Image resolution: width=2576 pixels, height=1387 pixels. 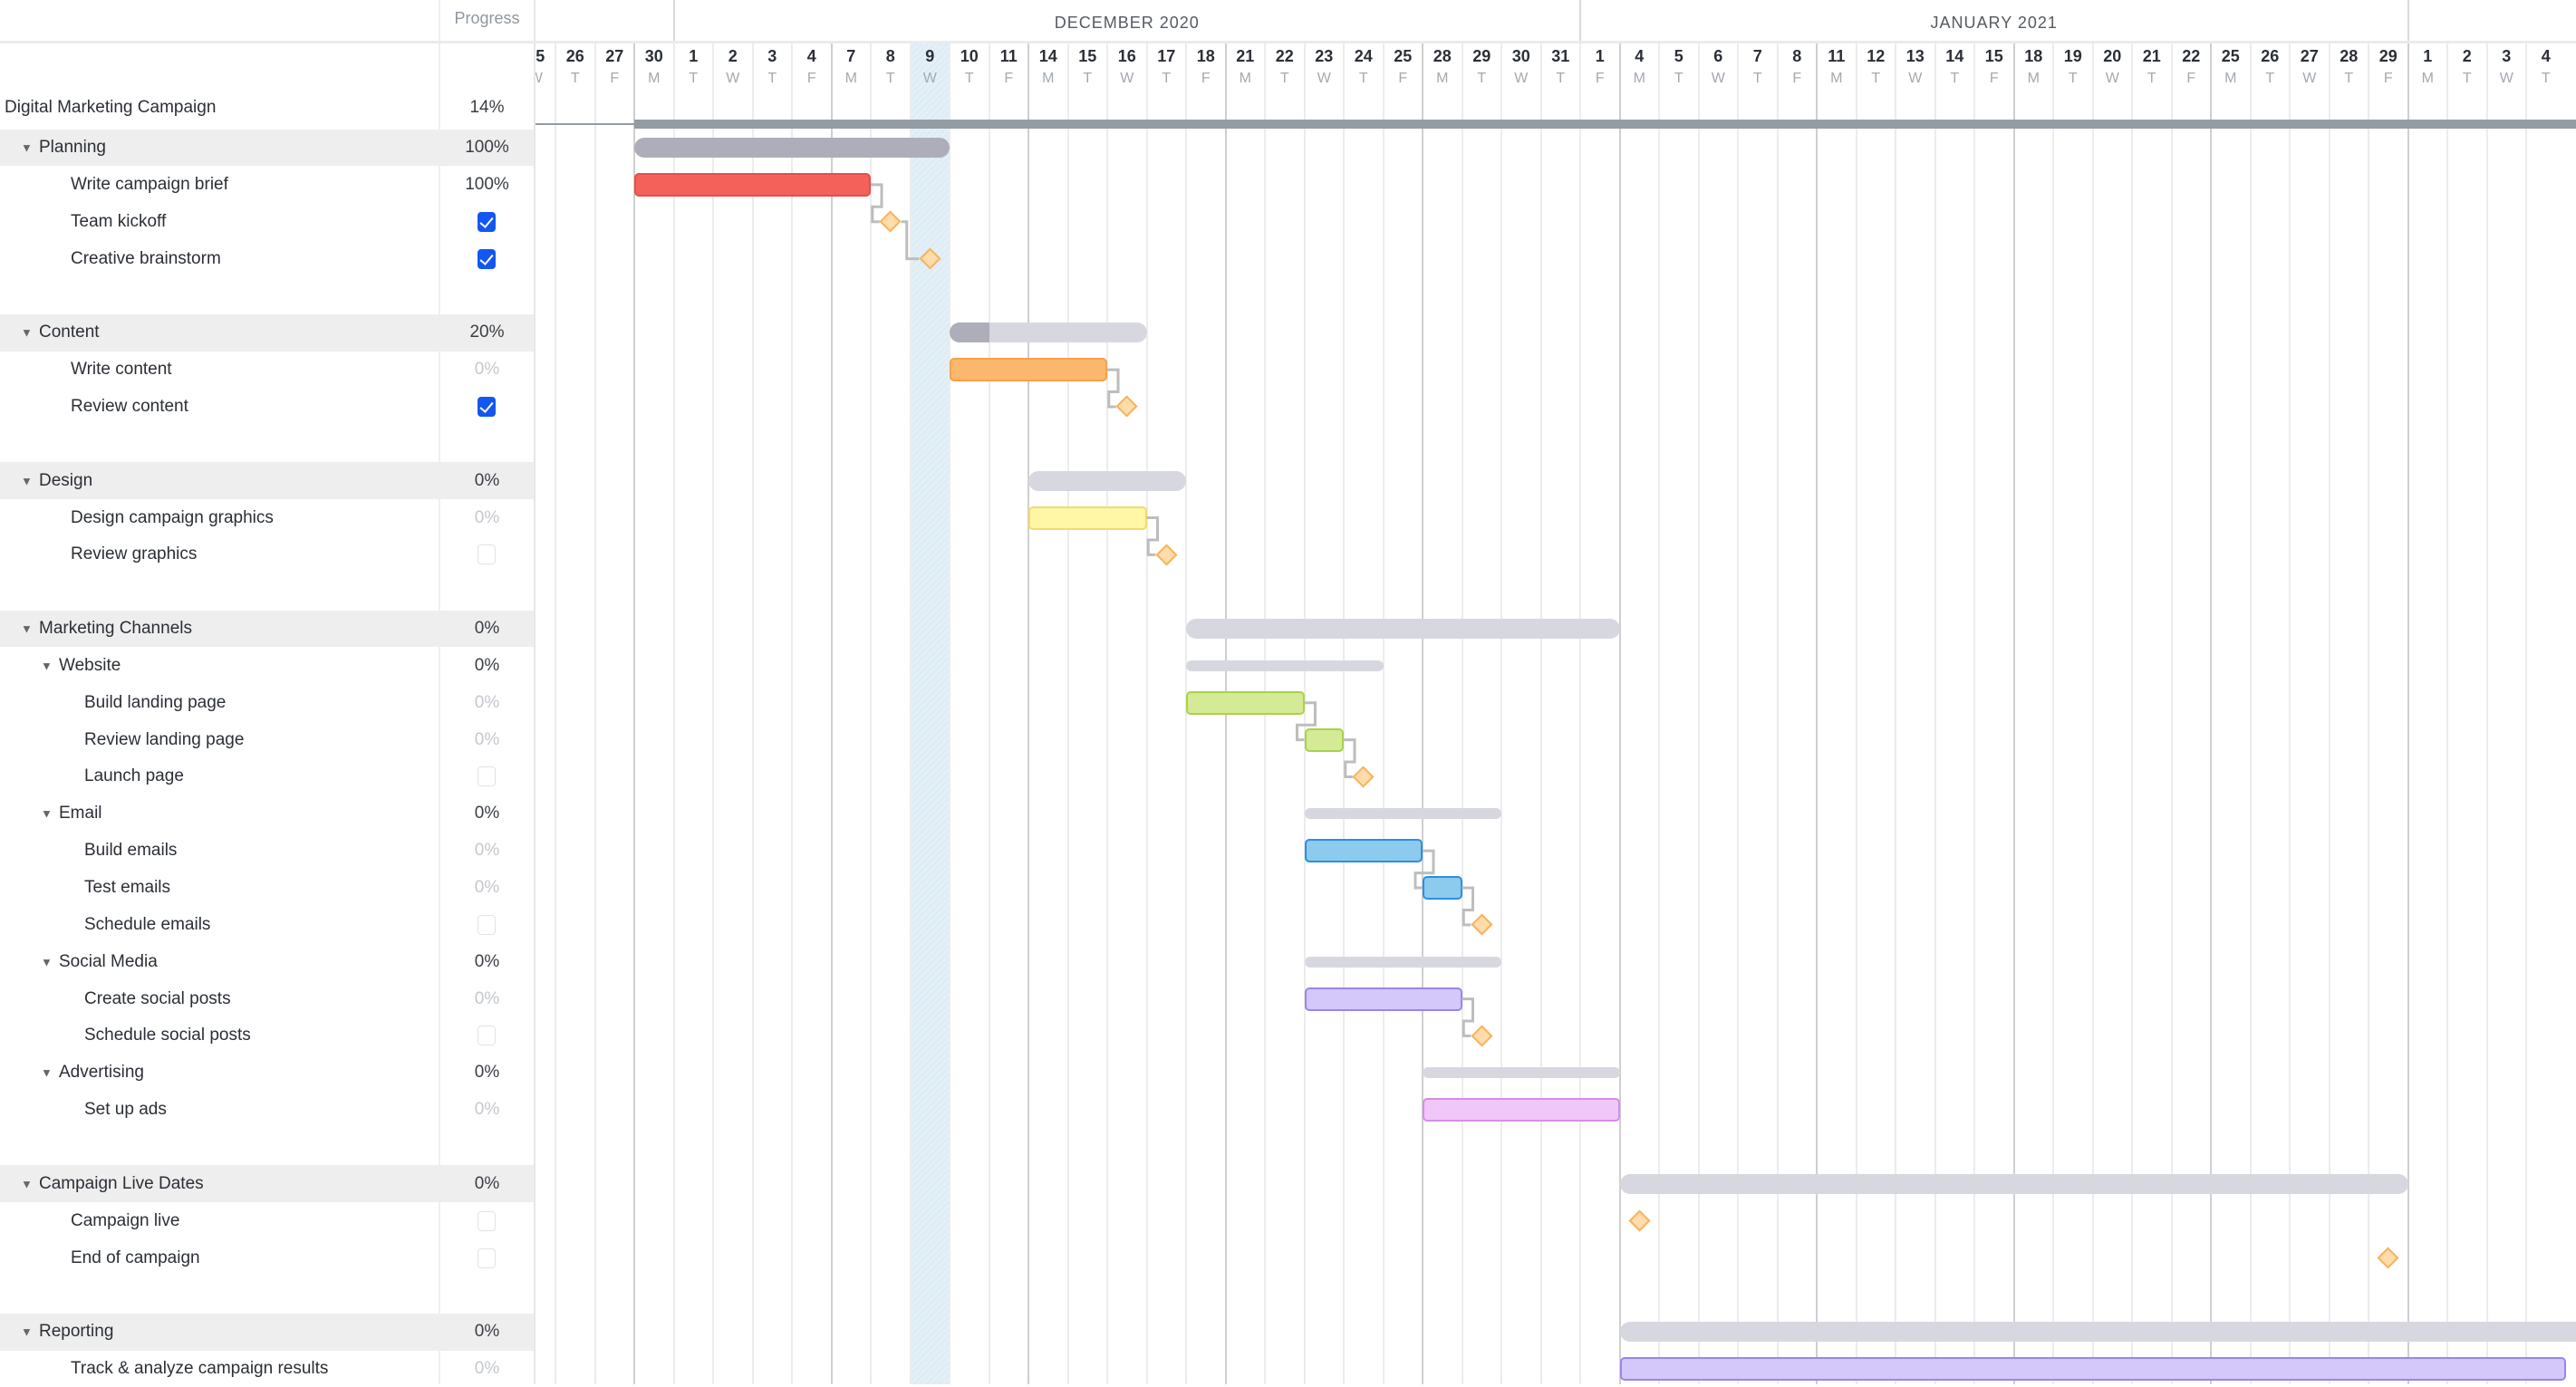 I want to click on project-row: Digital Marketing Campaign 14%, so click(x=267, y=108).